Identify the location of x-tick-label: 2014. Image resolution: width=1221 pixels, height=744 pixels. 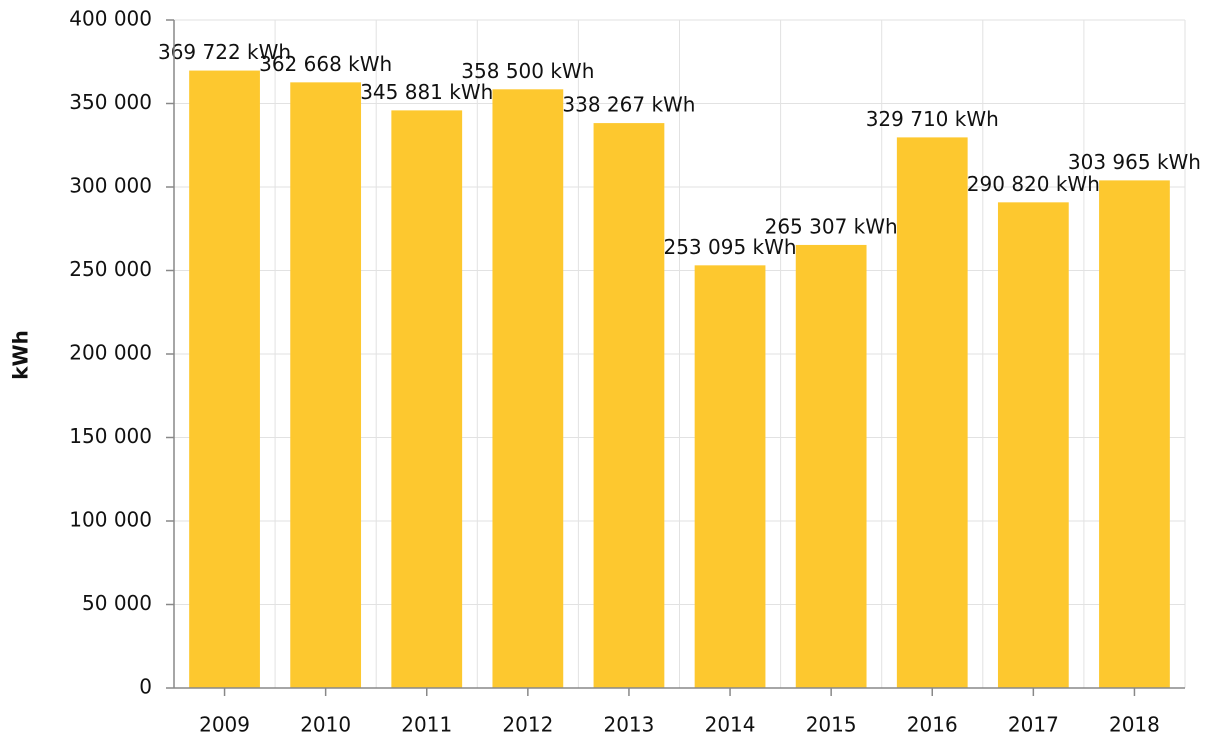
(730, 725).